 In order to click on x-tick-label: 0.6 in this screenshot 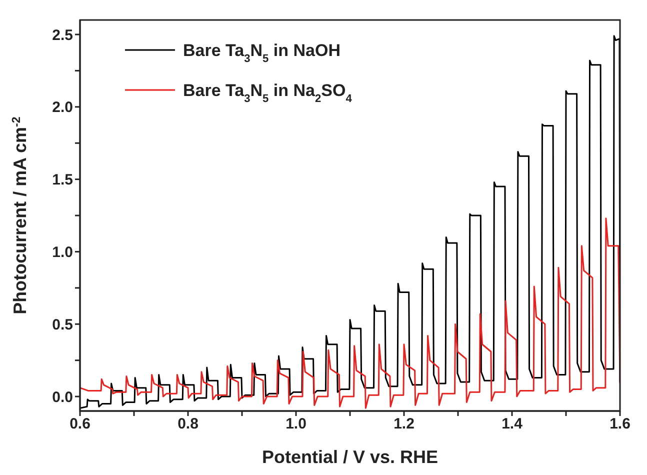, I will do `click(80, 424)`.